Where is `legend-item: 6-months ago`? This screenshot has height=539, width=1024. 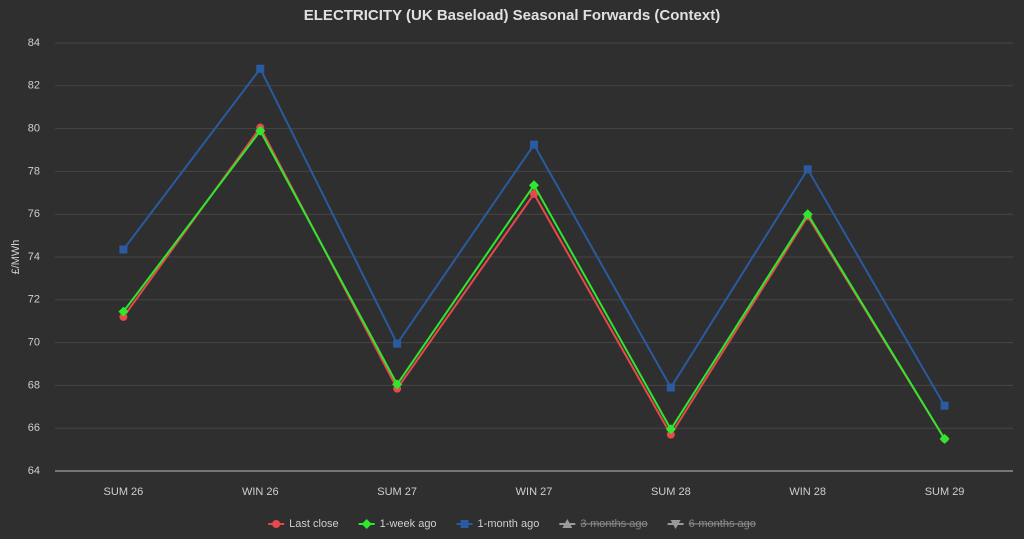
legend-item: 6-months ago is located at coordinates (711, 524).